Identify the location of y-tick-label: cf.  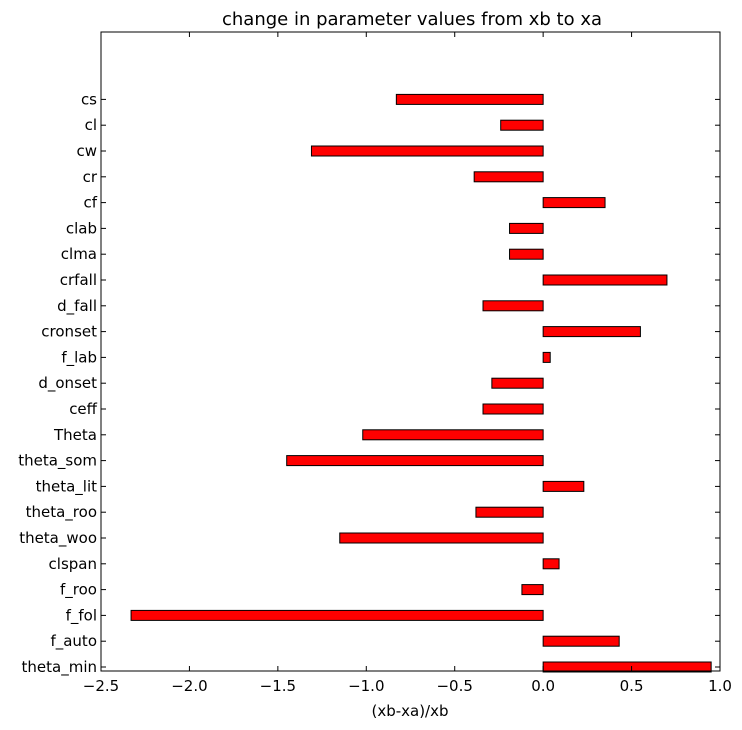
(90, 203).